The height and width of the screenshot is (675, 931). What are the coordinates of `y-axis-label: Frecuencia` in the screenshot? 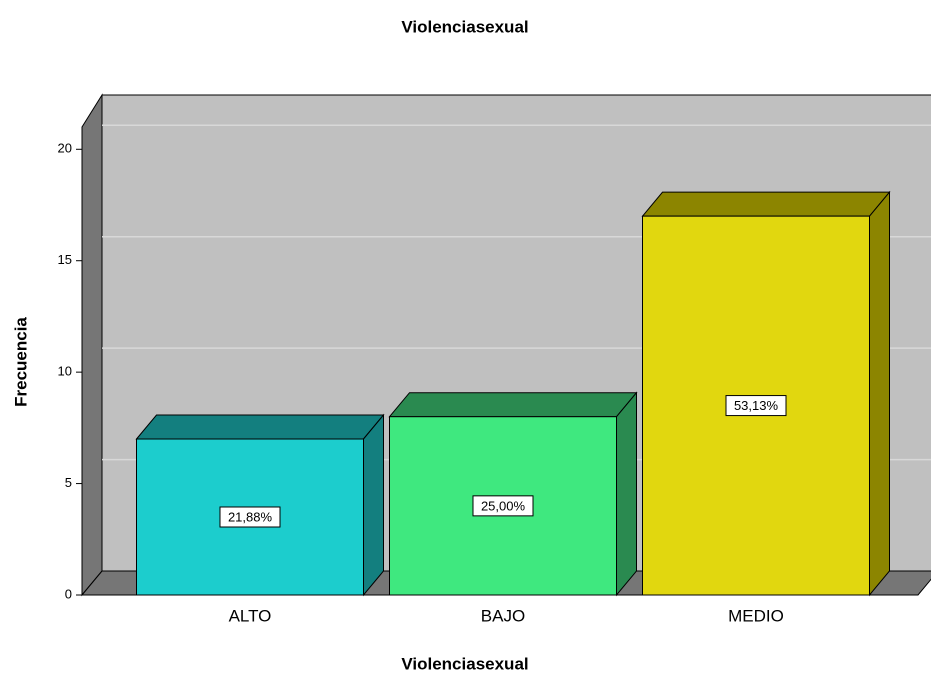 It's located at (20, 362).